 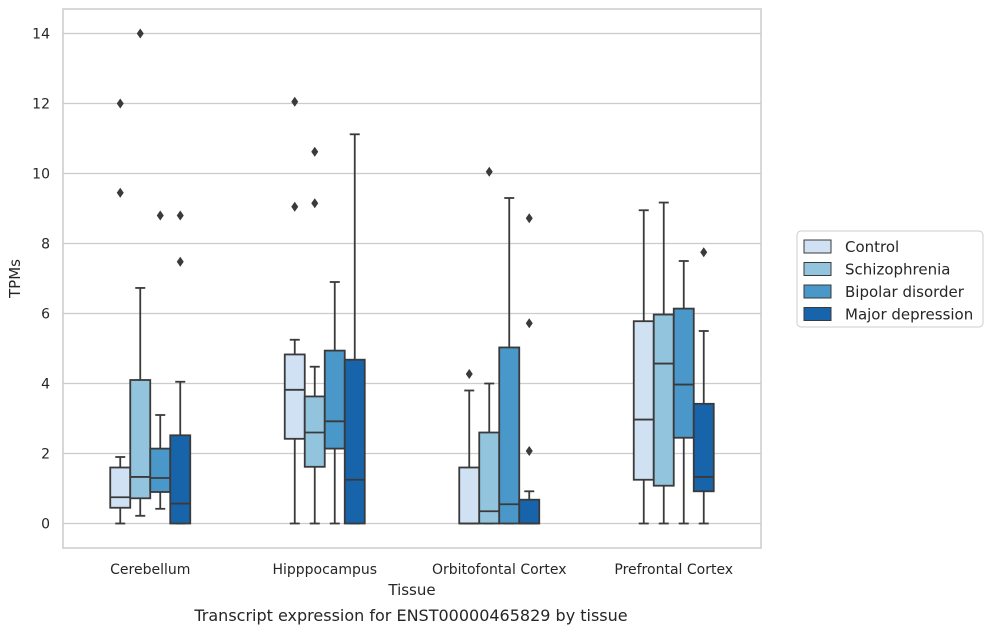 I want to click on y-tick-label: 2, so click(x=45, y=455).